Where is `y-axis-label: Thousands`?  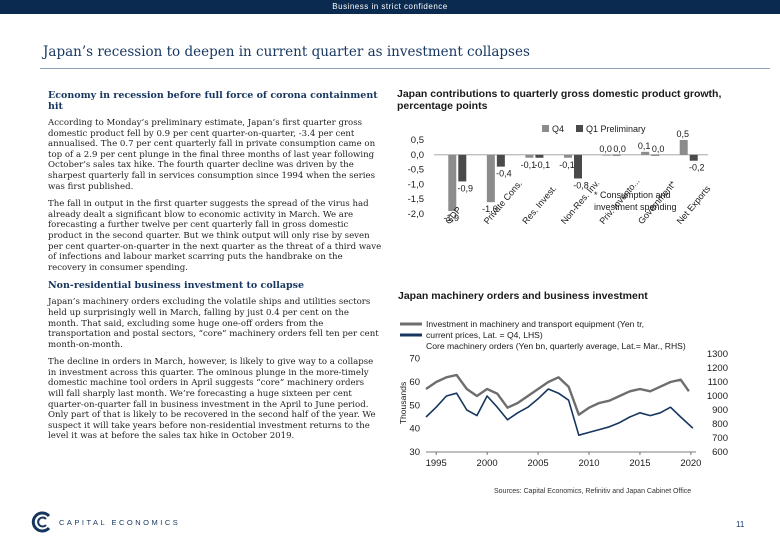
y-axis-label: Thousands is located at coordinates (403, 403).